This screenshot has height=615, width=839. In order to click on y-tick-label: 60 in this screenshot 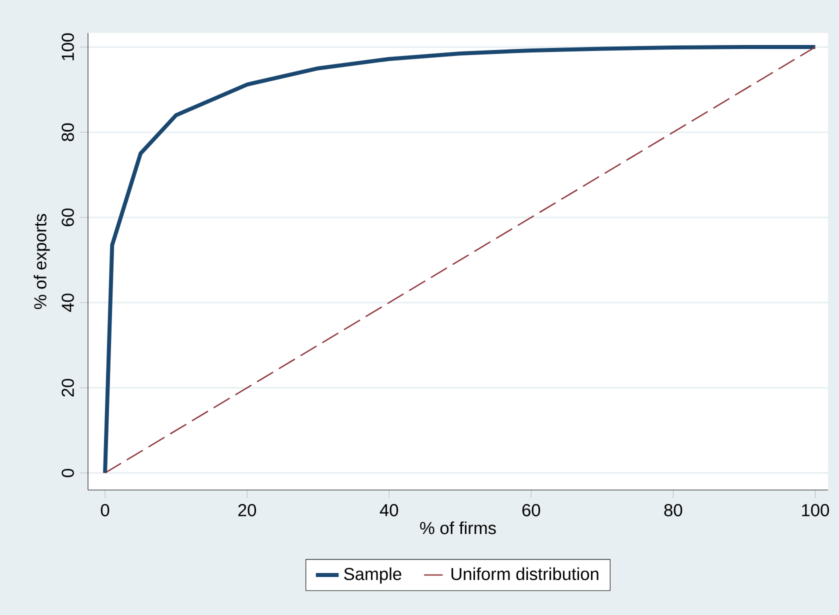, I will do `click(68, 217)`.